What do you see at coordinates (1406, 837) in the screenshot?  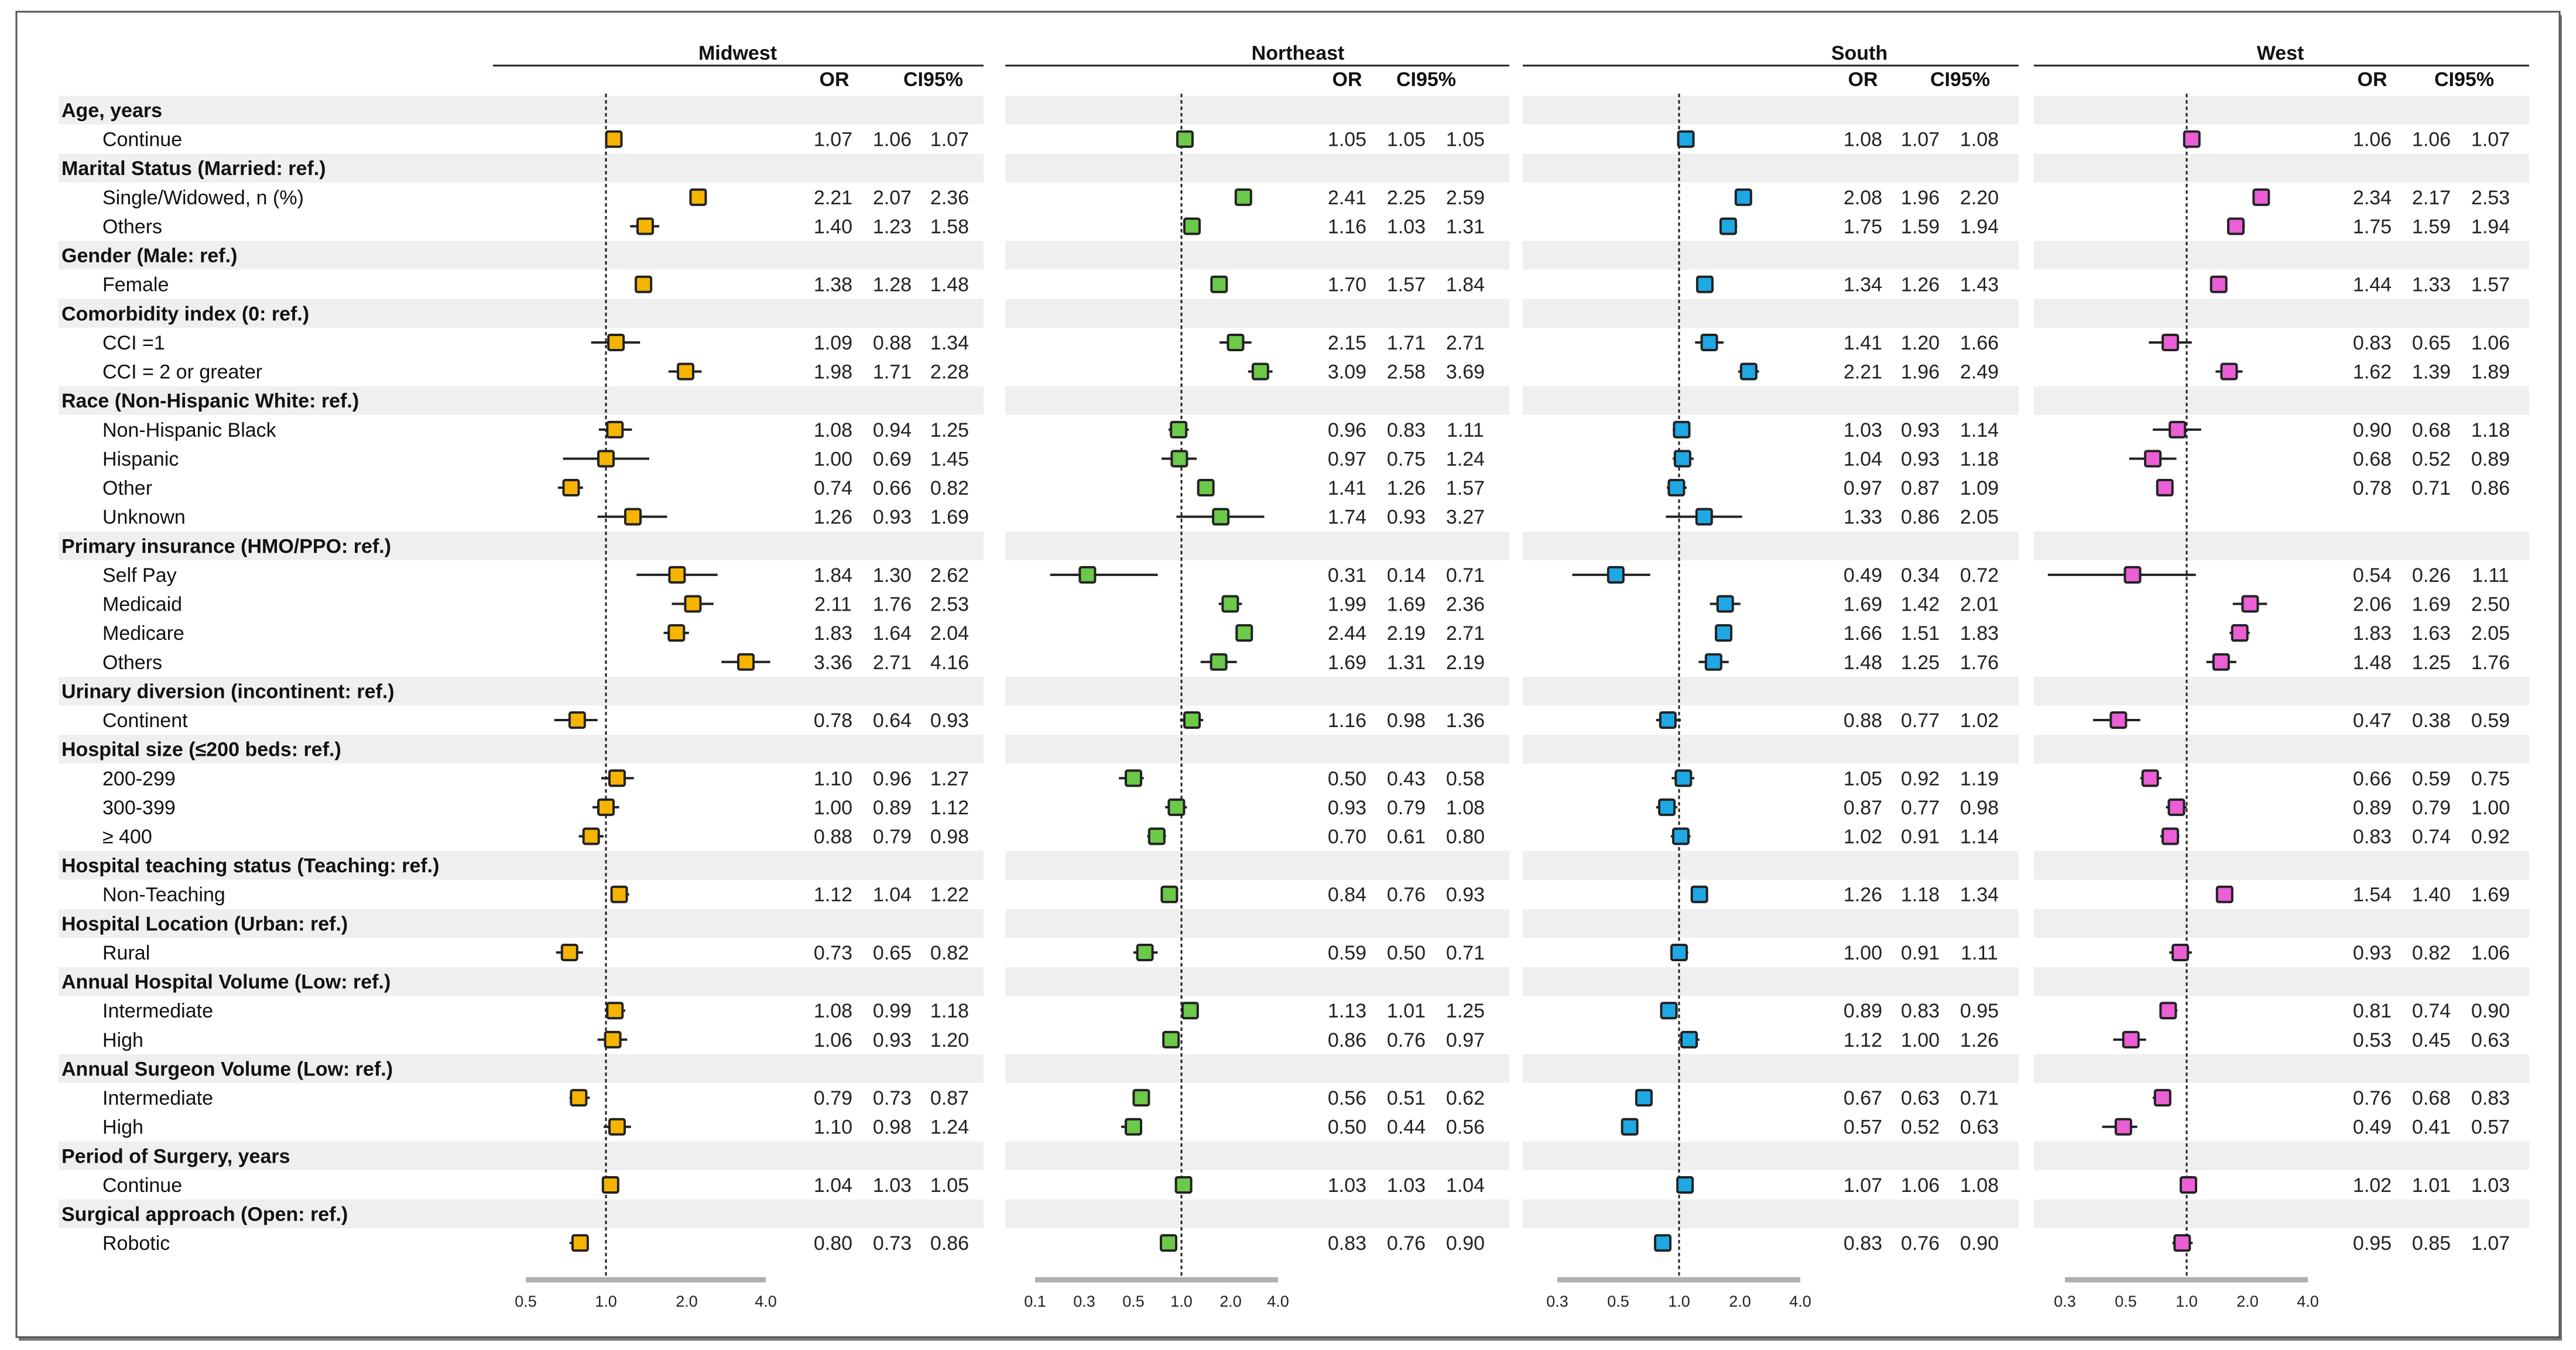 I see `ci-lower-value: 0.61` at bounding box center [1406, 837].